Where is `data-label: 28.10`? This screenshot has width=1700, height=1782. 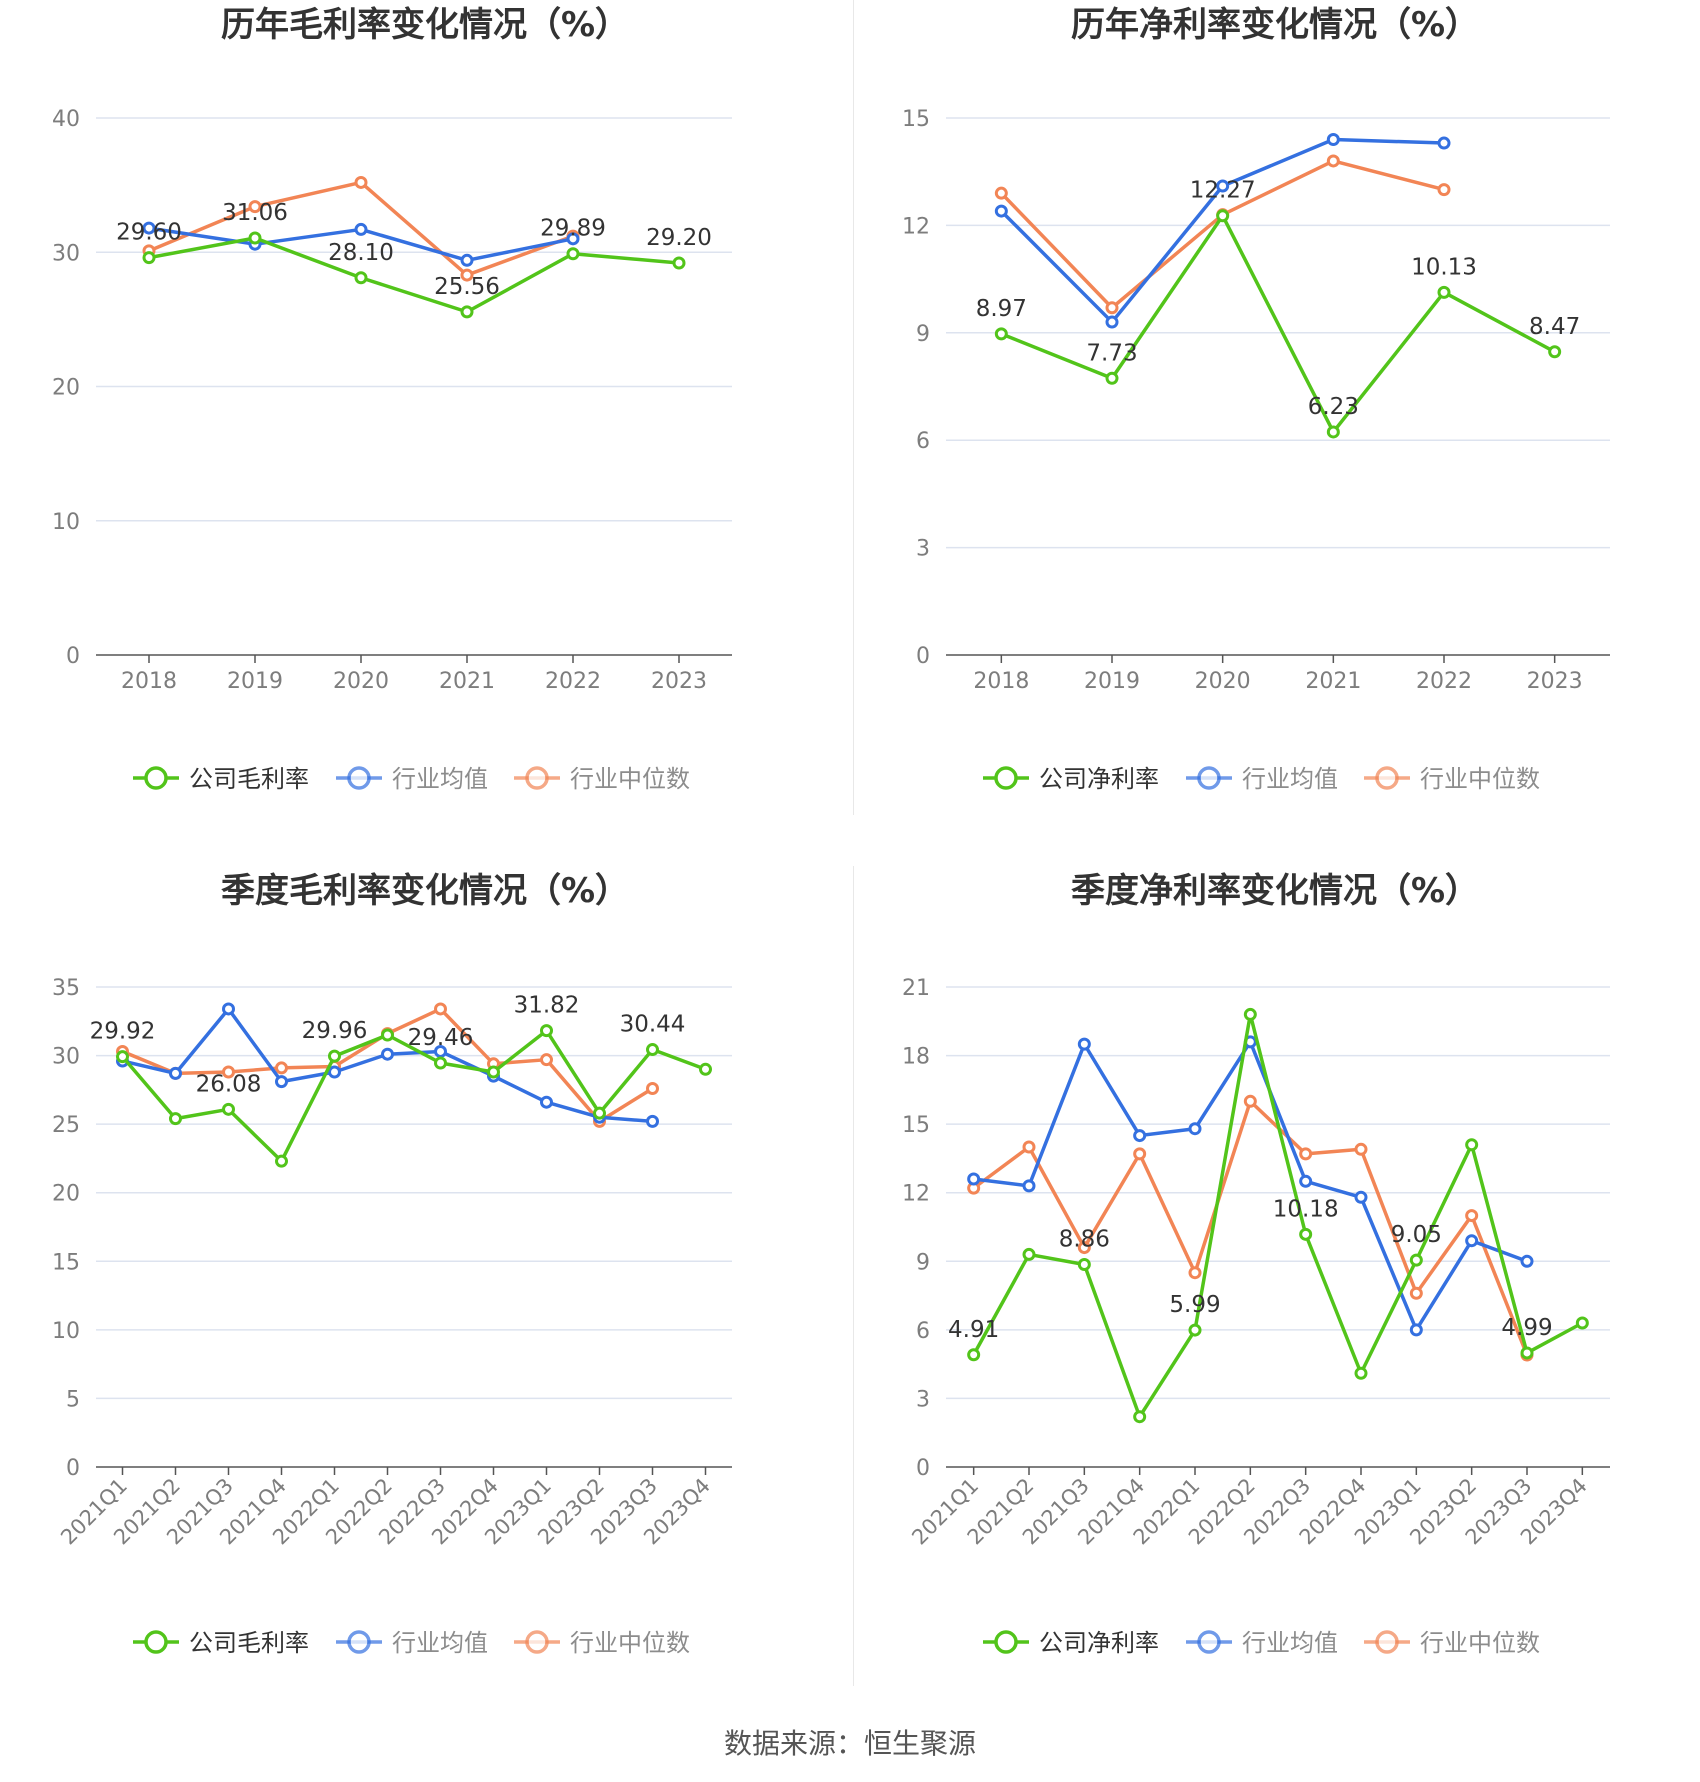 data-label: 28.10 is located at coordinates (361, 253).